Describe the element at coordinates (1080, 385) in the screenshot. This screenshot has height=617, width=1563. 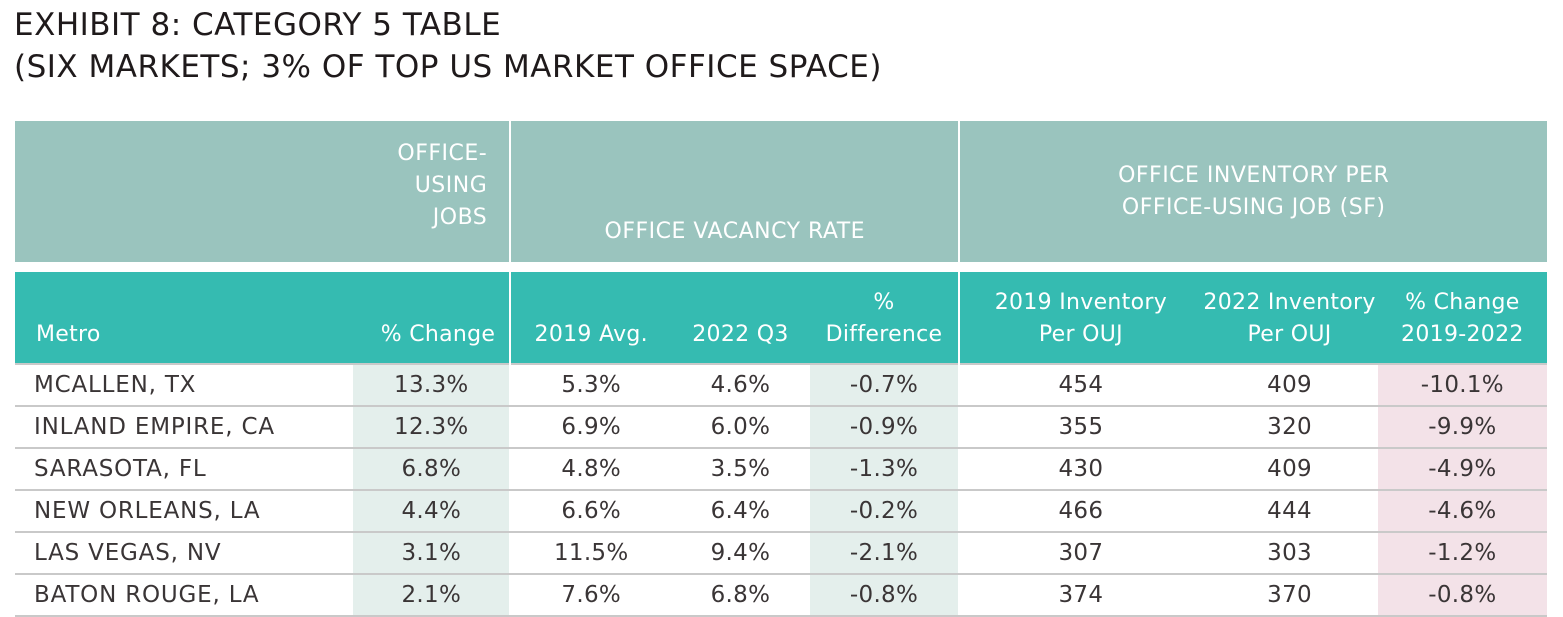
I see `cell-inventory-2019: 454` at that location.